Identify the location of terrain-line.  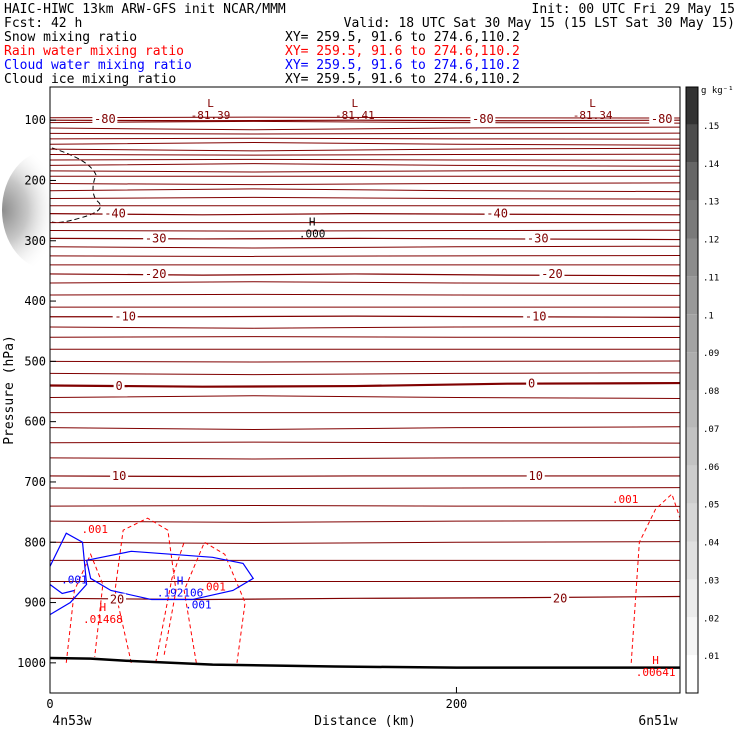
(364, 662).